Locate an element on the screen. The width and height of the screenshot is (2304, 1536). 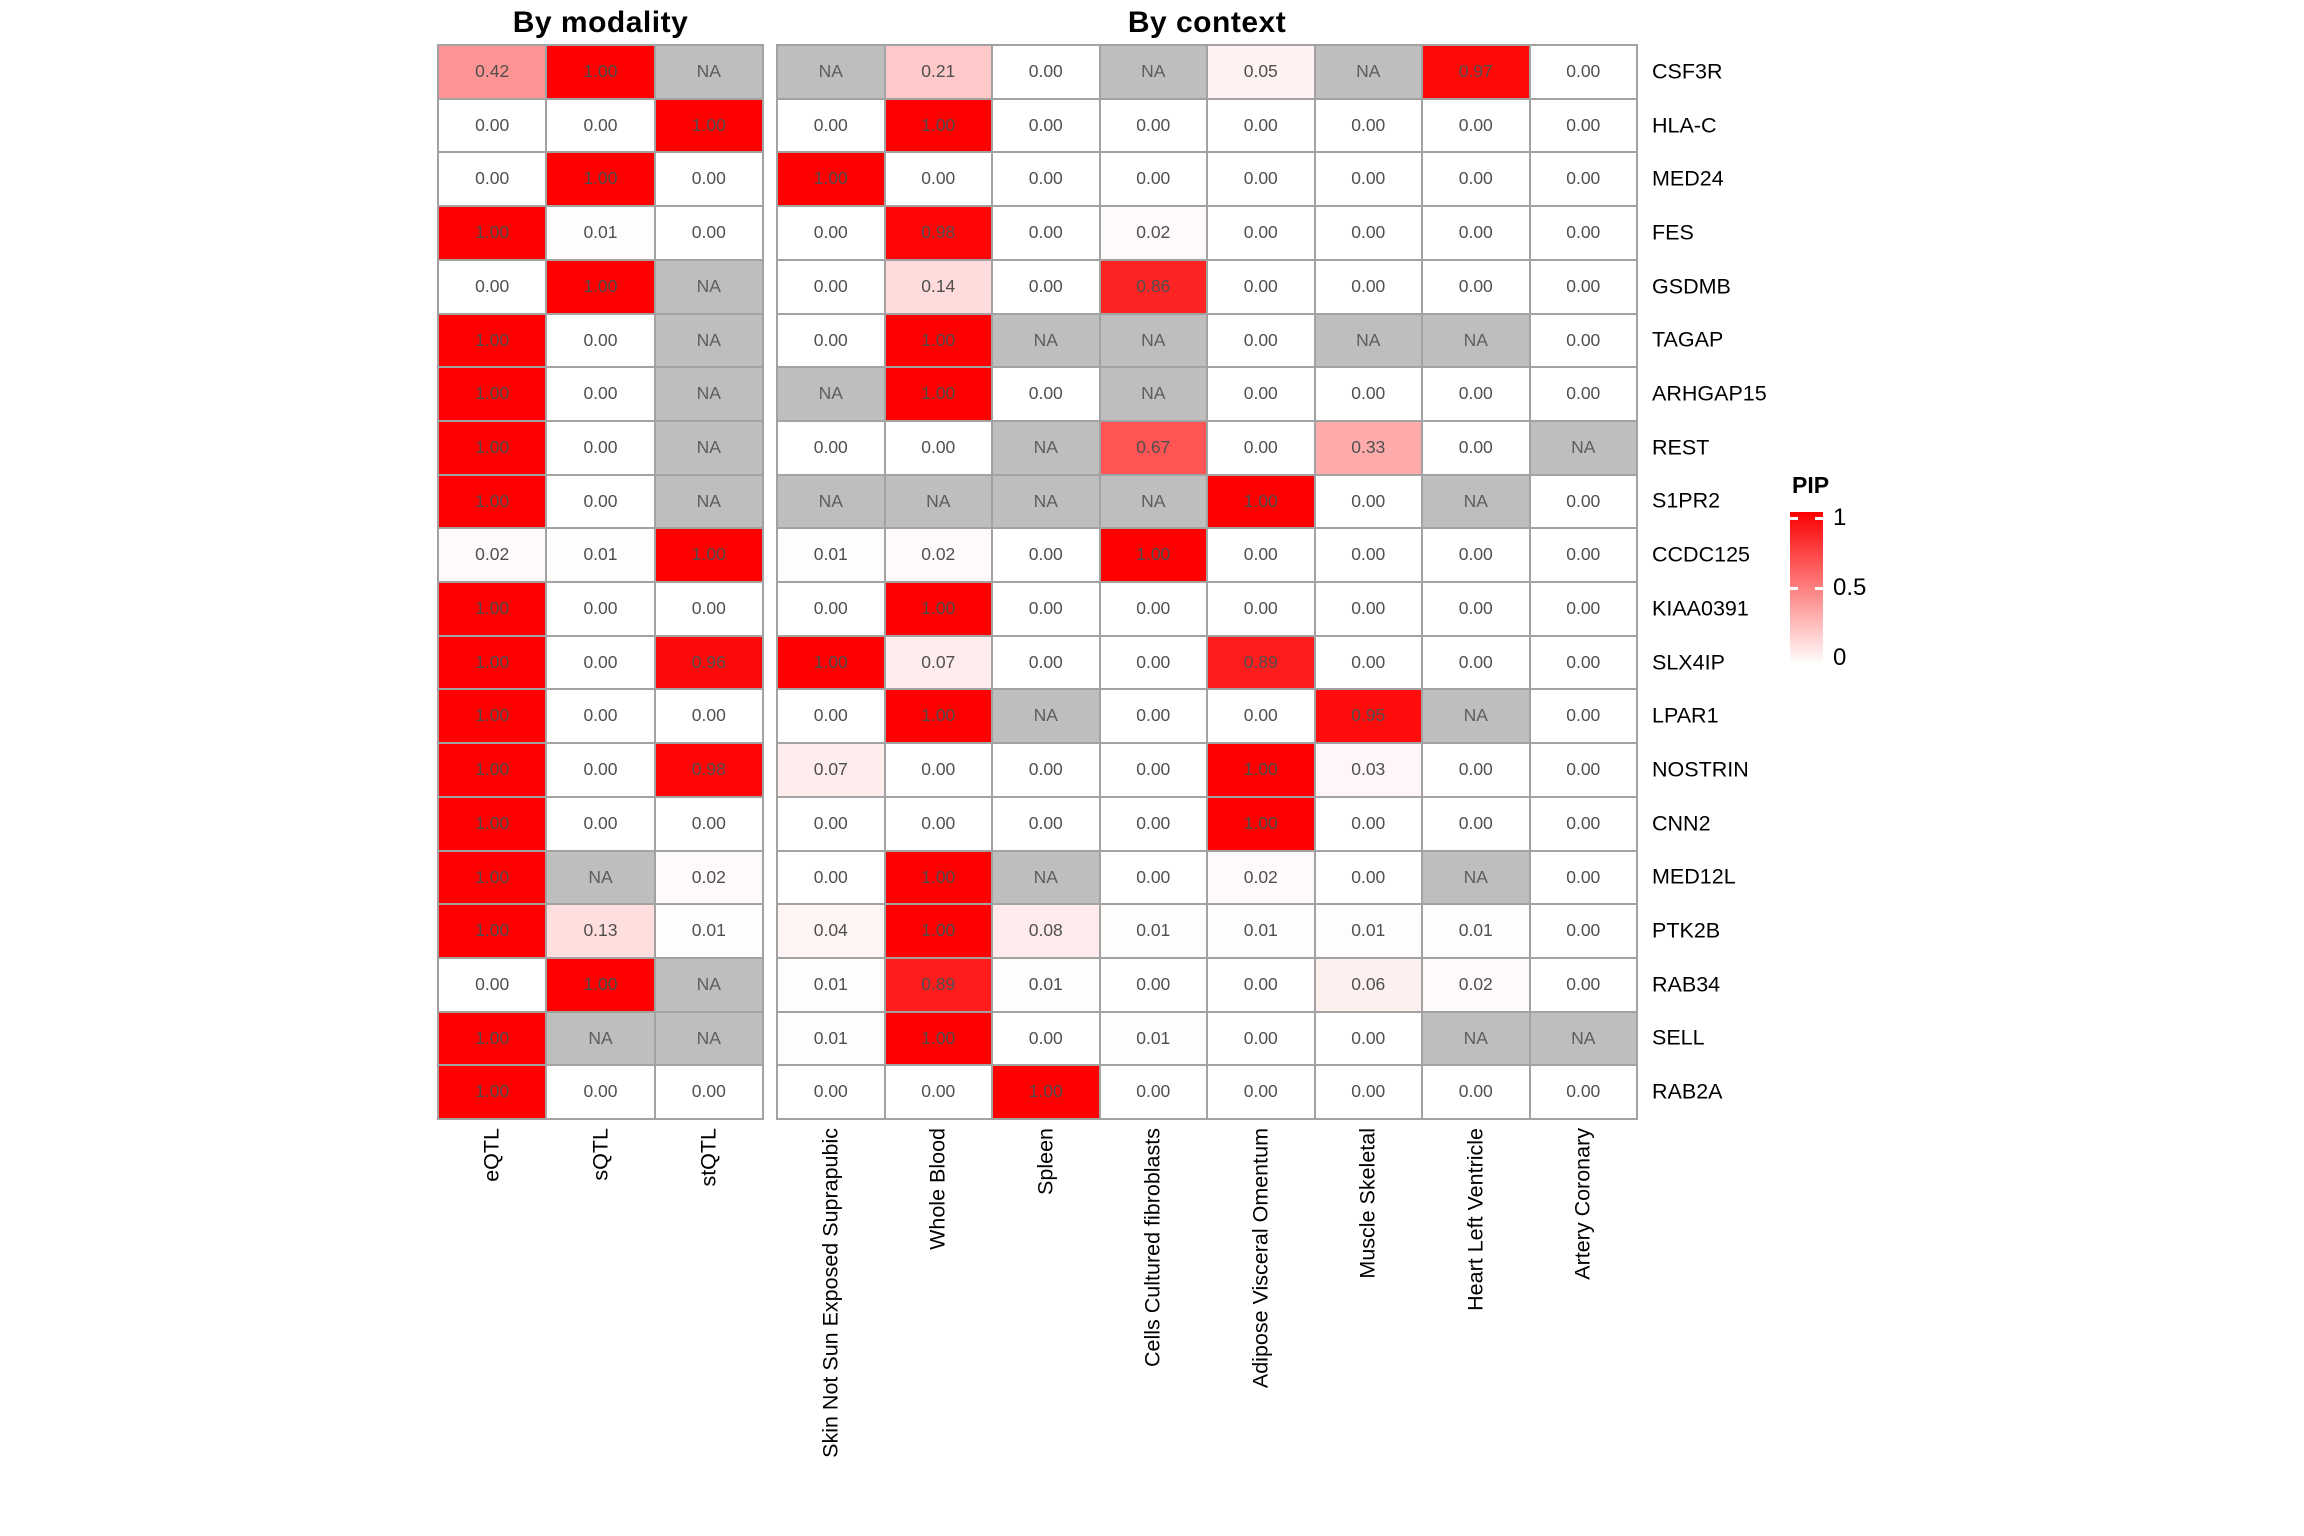
cell-LPAR1-stQTL: 0.00 is located at coordinates (708, 716).